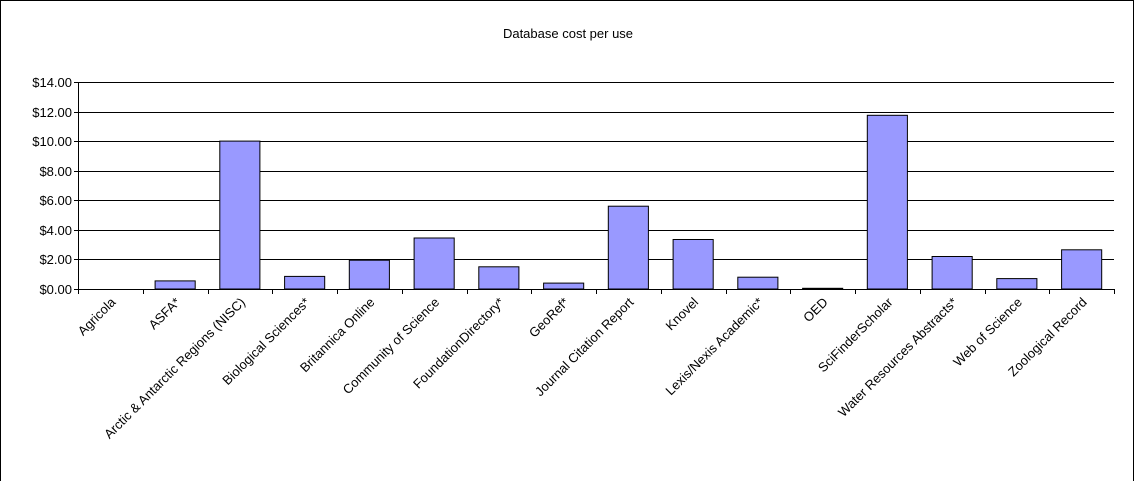  What do you see at coordinates (55, 259) in the screenshot?
I see `y-tick-label: $2.00` at bounding box center [55, 259].